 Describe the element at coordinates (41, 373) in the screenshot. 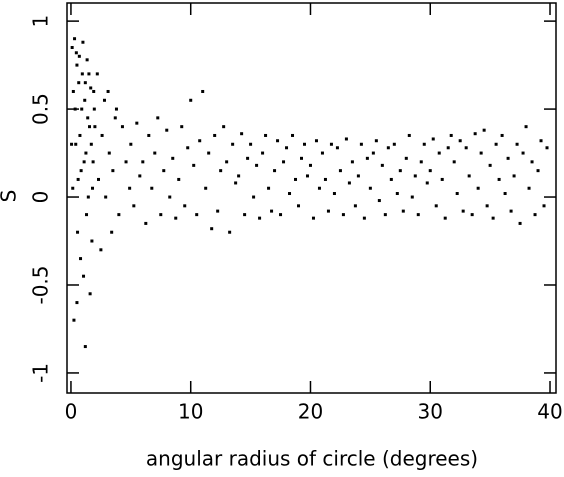

I see `y-tick-label: -1` at that location.